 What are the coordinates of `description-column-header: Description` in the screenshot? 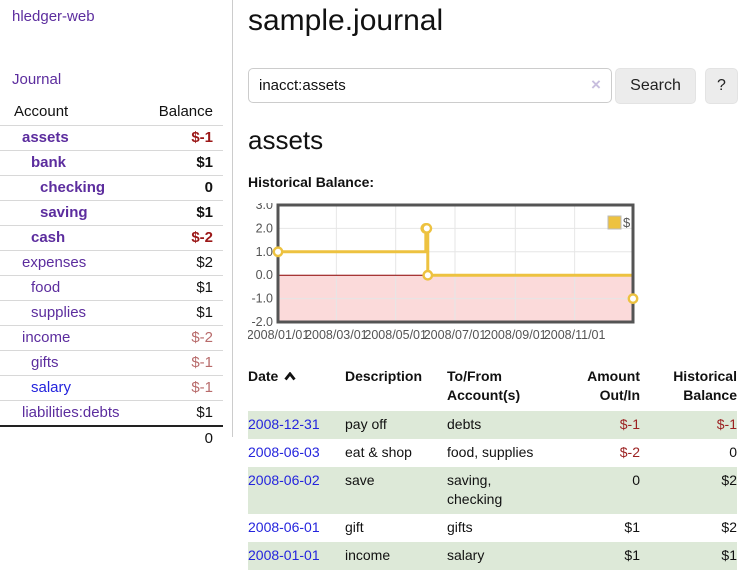 It's located at (384, 376).